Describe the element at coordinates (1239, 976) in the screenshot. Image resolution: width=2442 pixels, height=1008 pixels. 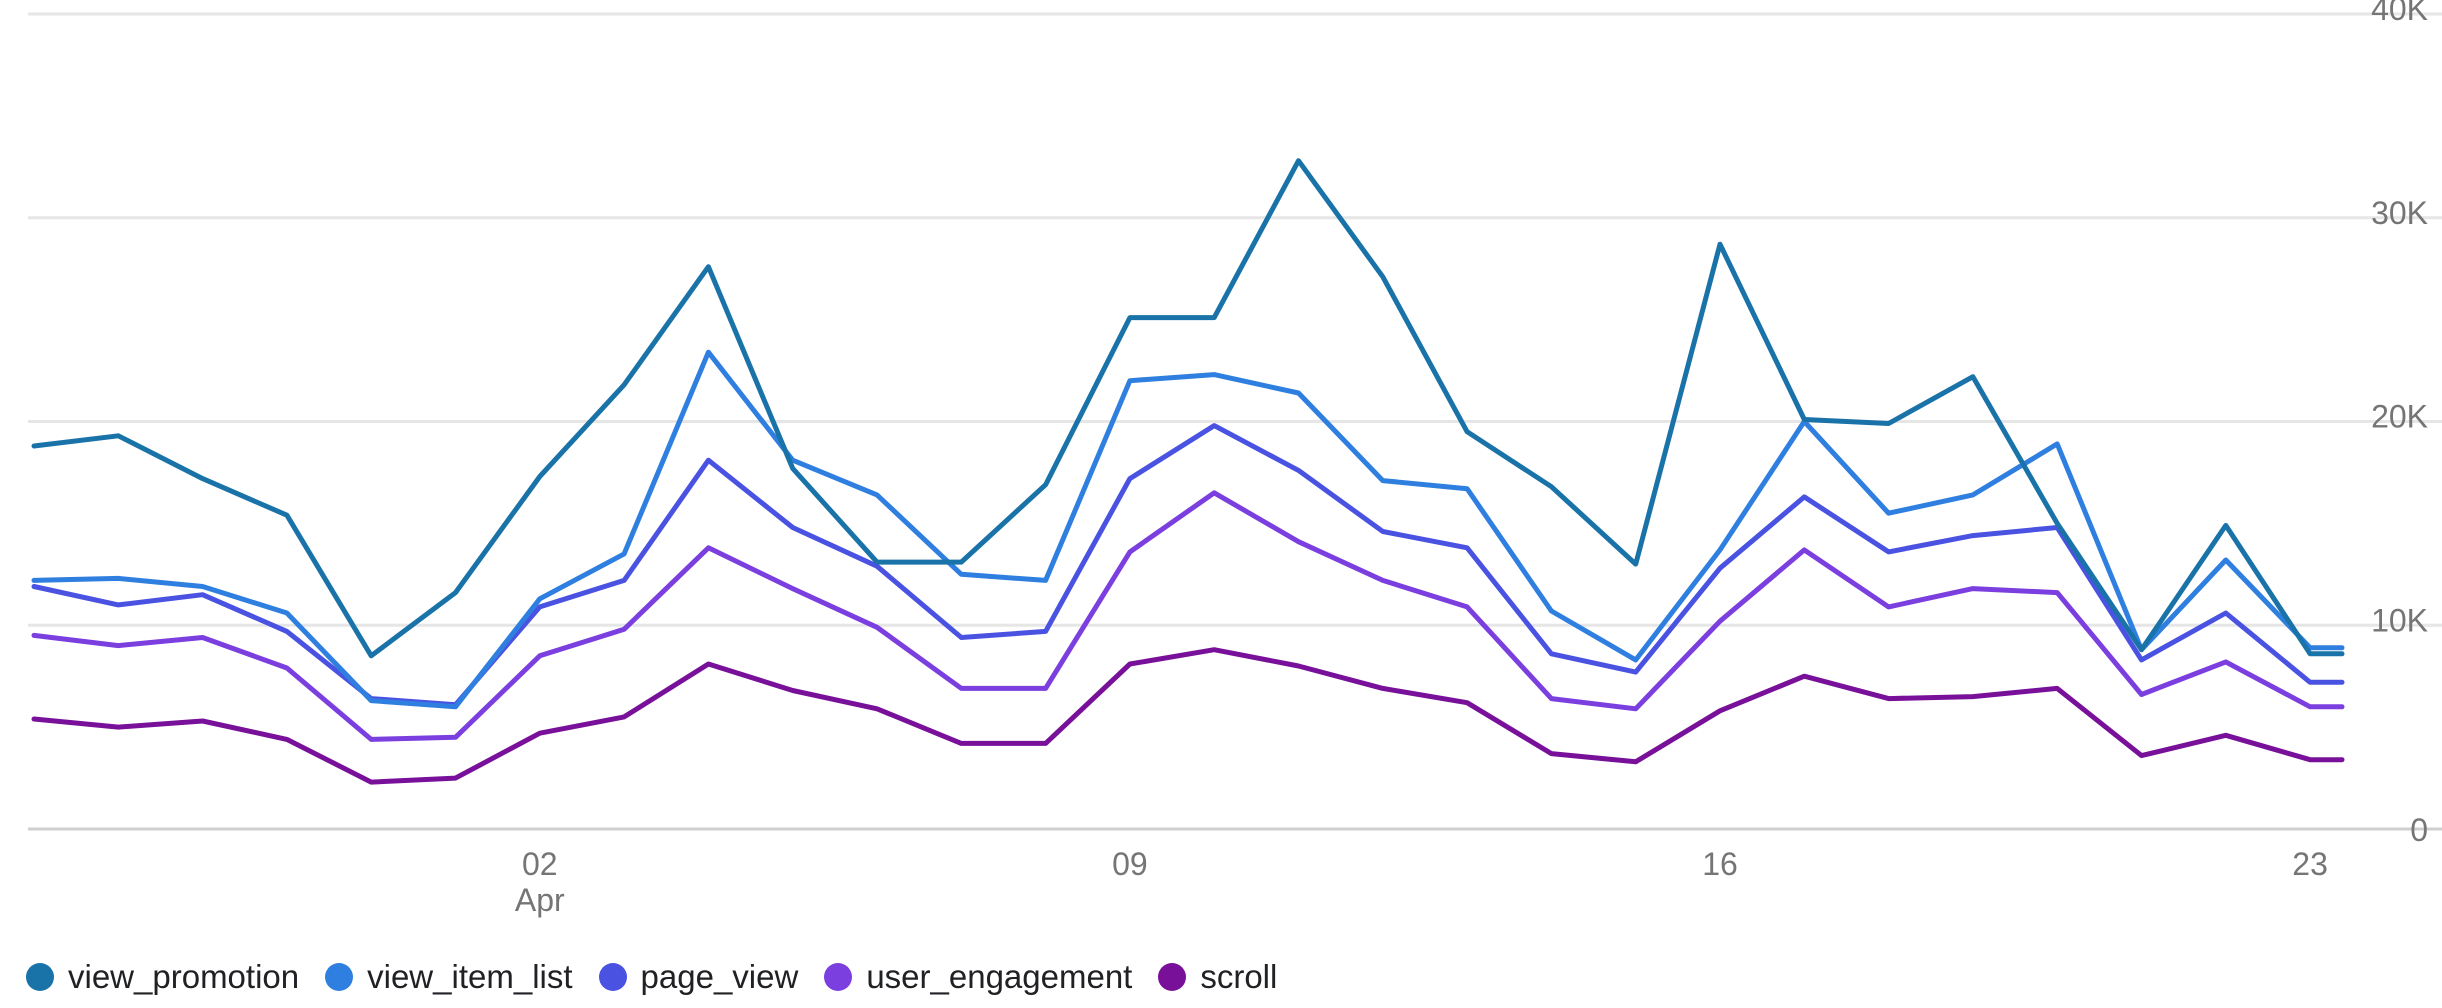
I see `legend-label: scroll` at that location.